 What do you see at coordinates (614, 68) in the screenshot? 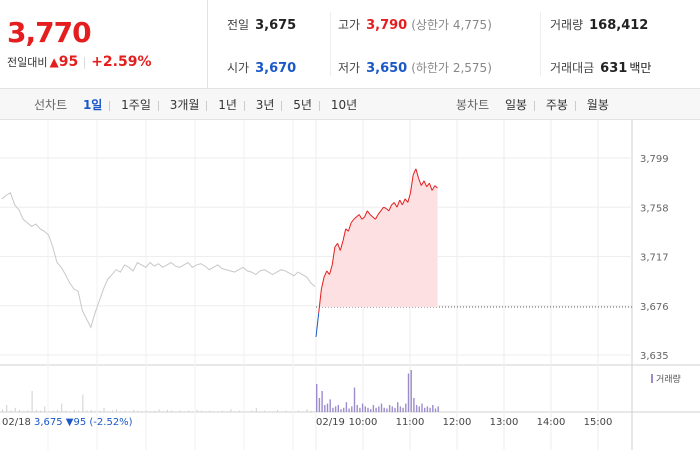
I see `amount-value: 631` at bounding box center [614, 68].